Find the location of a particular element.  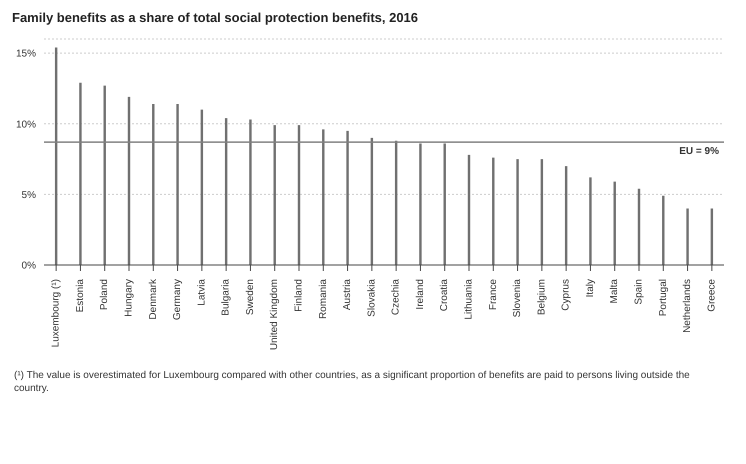

x-tick-label: Malta is located at coordinates (614, 291).